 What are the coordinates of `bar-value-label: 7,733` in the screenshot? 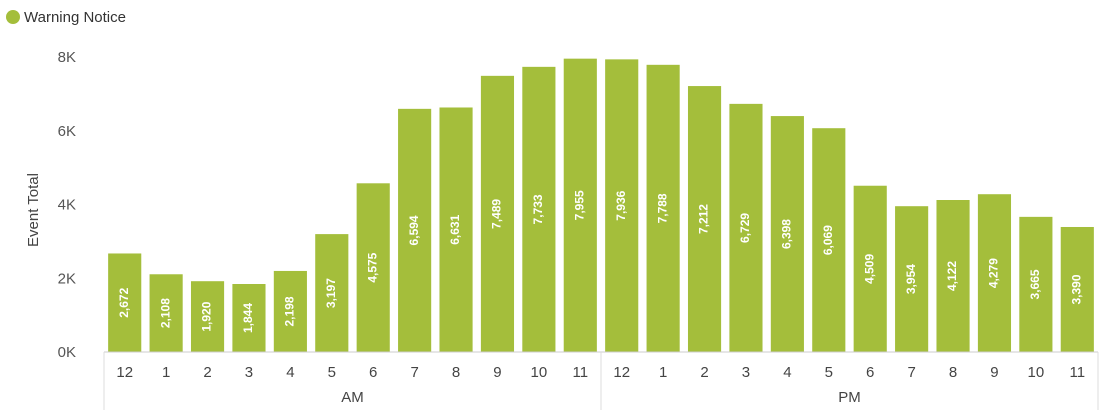 It's located at (538, 209).